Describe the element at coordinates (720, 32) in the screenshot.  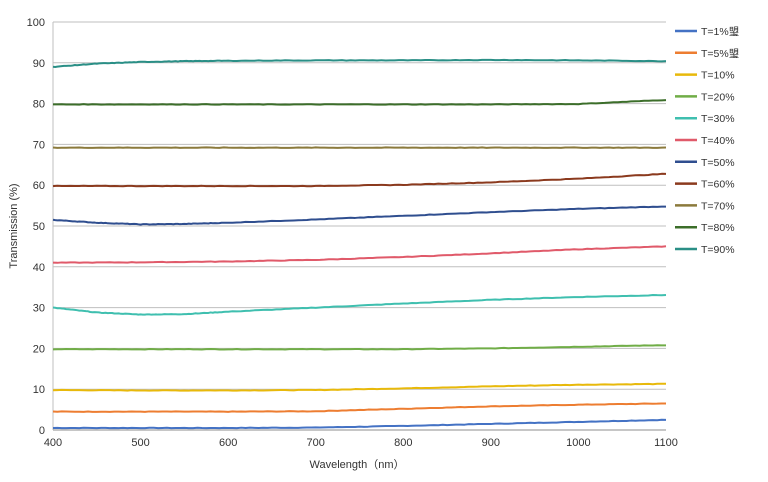
I see `legend-label: T=1%琞` at that location.